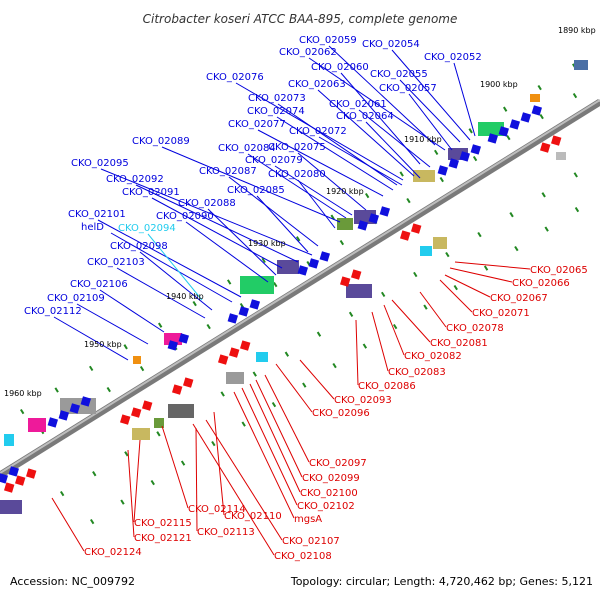 This screenshot has width=600, height=600. What do you see at coordinates (97, 214) in the screenshot?
I see `forward-gene-label: CKO_02101` at bounding box center [97, 214].